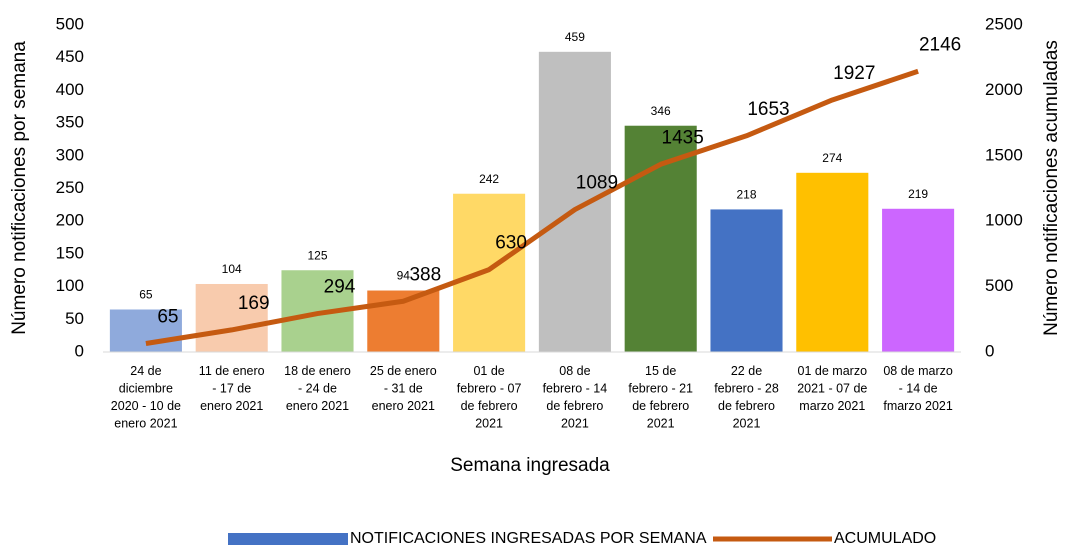 This screenshot has width=1069, height=550. I want to click on y2-tick-label: 500, so click(999, 285).